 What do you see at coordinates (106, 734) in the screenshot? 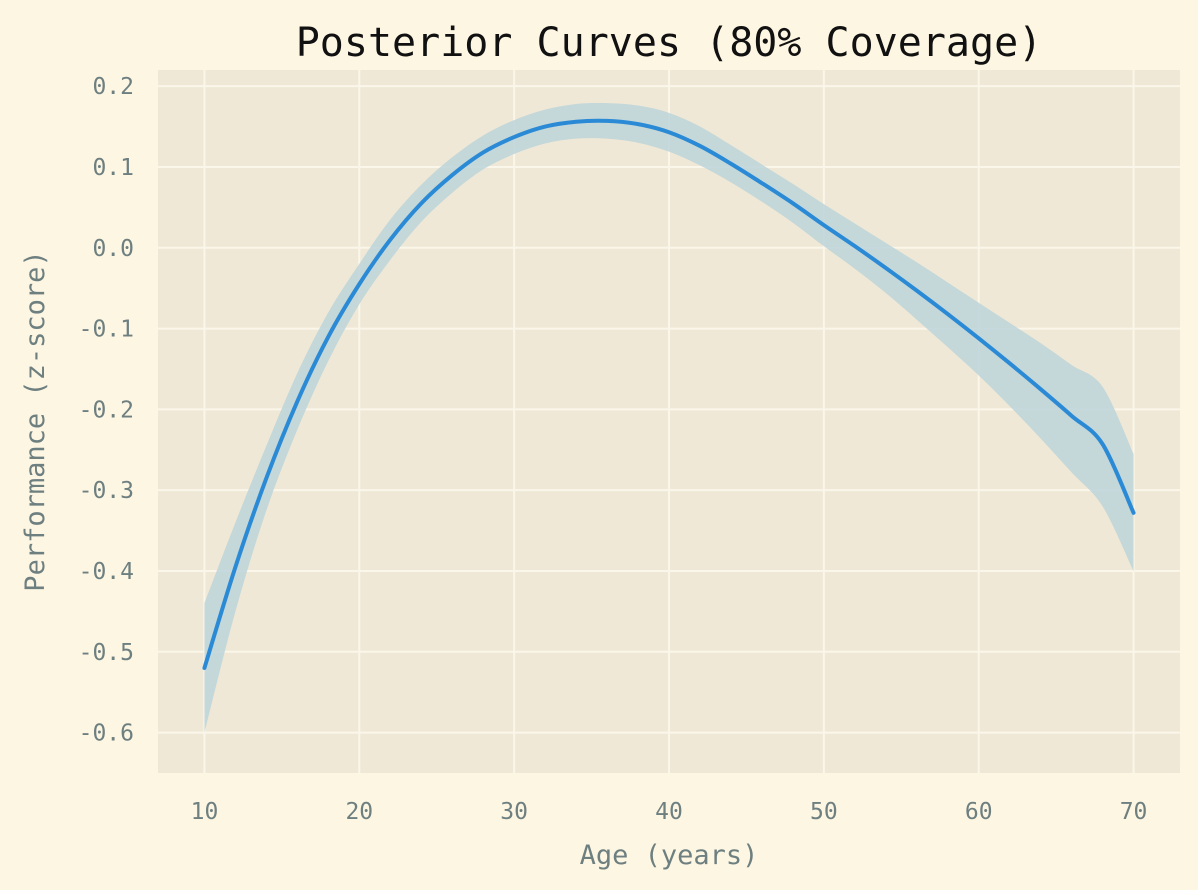
I see `y-tick-label: -0.6` at bounding box center [106, 734].